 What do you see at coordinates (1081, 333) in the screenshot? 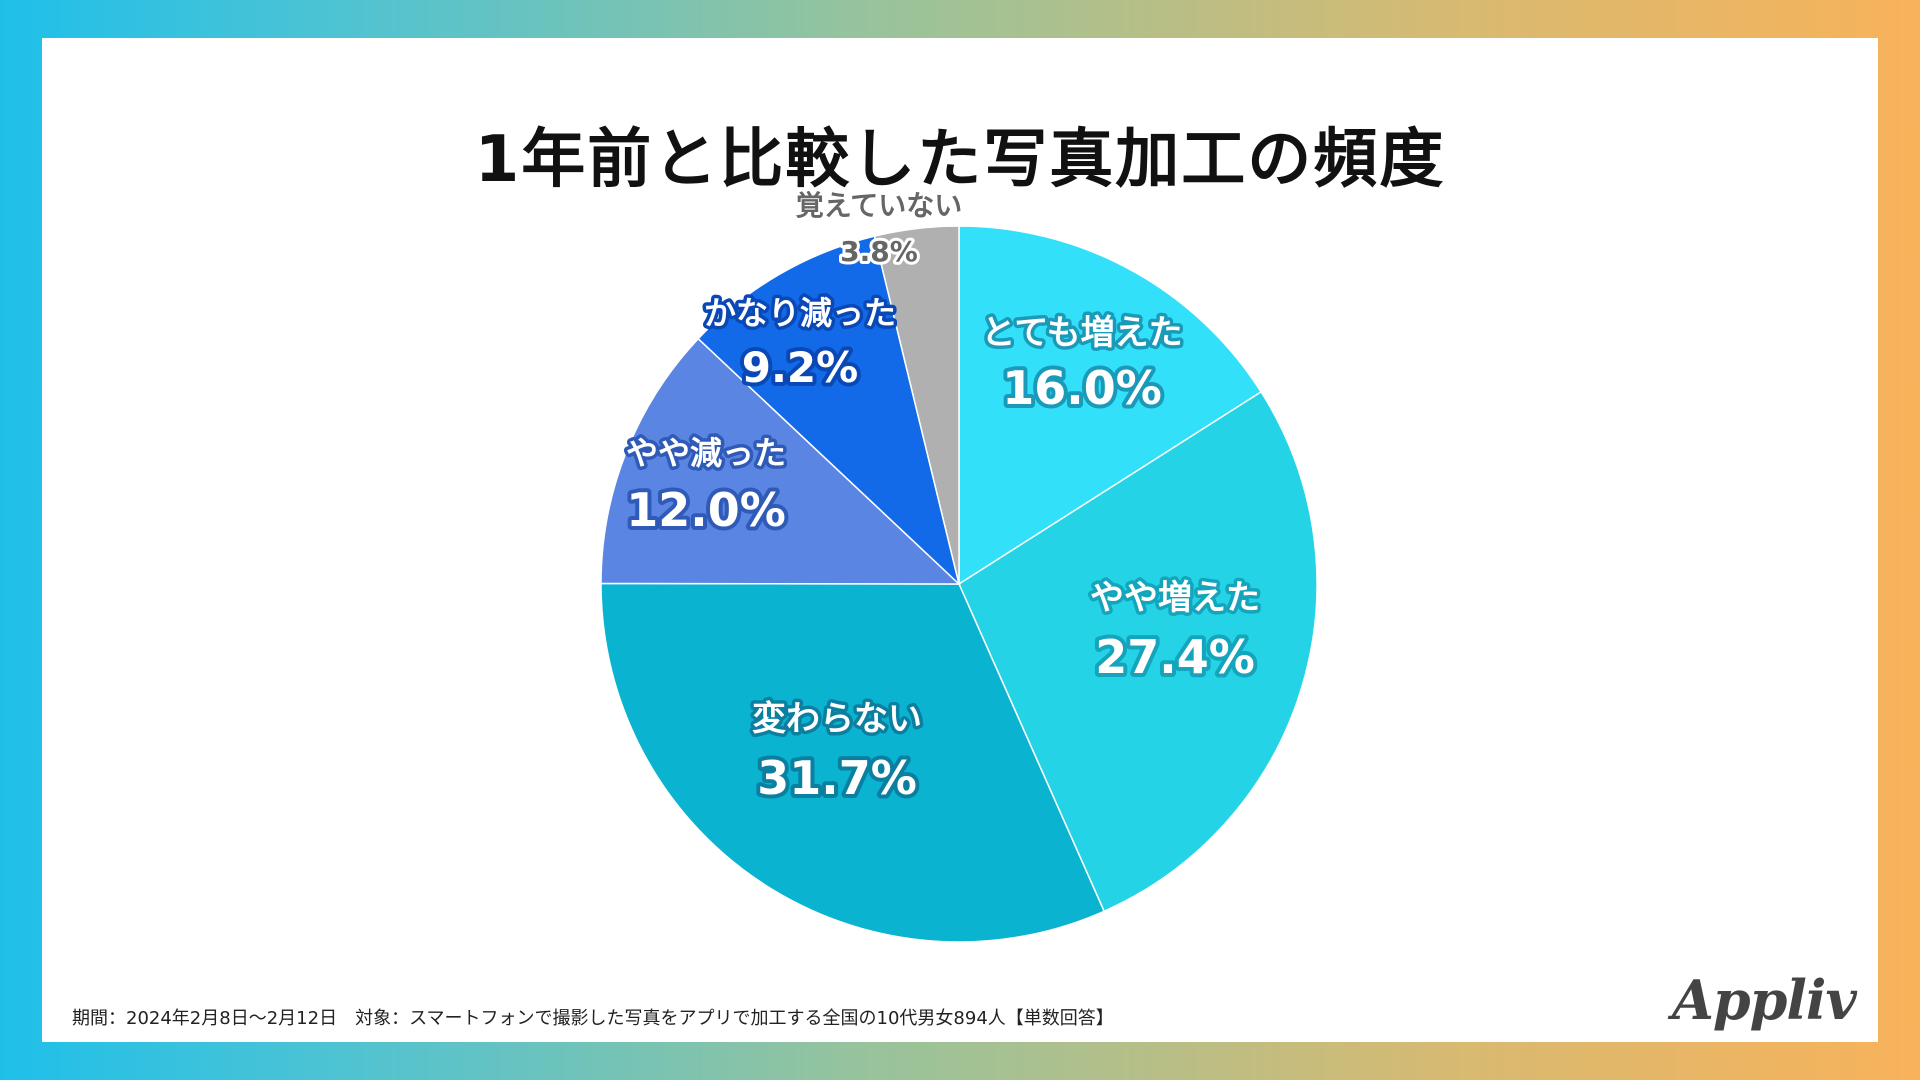
I see `slice-category-label: とても増えた` at bounding box center [1081, 333].